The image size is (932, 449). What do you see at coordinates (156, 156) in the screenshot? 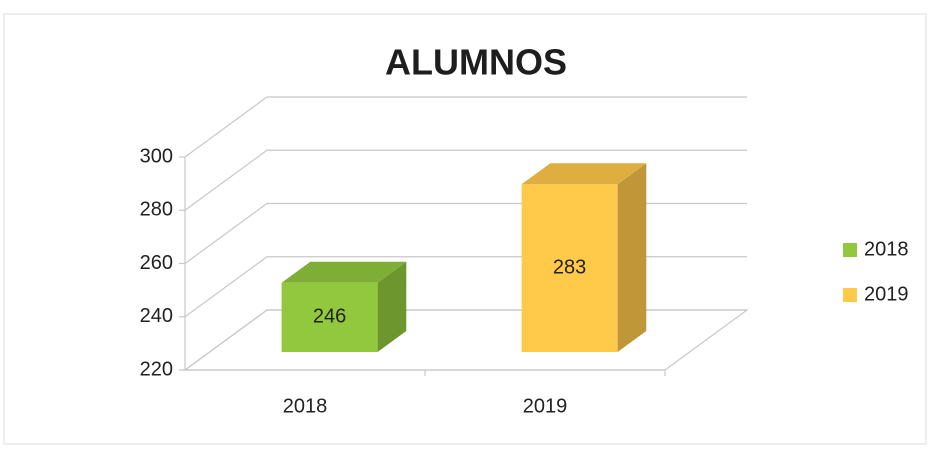
I see `y-tick-label: 300` at bounding box center [156, 156].